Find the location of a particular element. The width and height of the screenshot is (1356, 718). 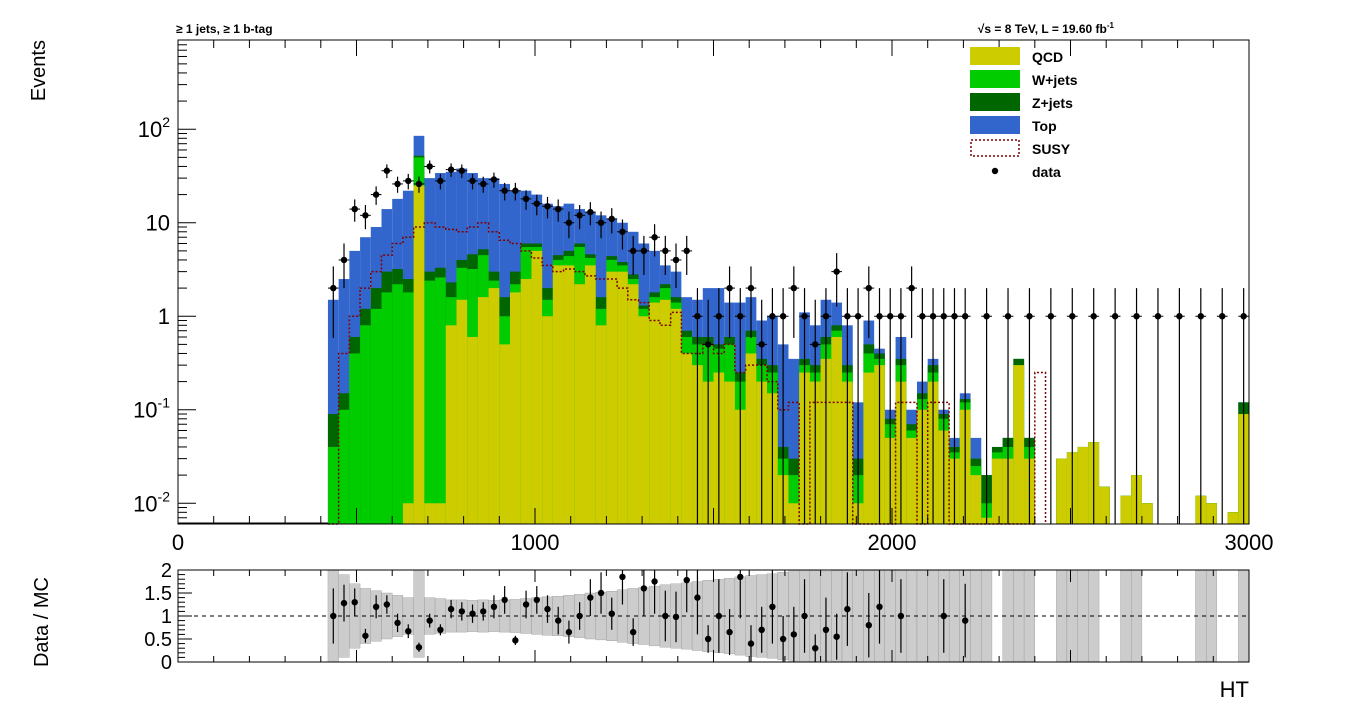

x-axis-title: HT is located at coordinates (1234, 689).